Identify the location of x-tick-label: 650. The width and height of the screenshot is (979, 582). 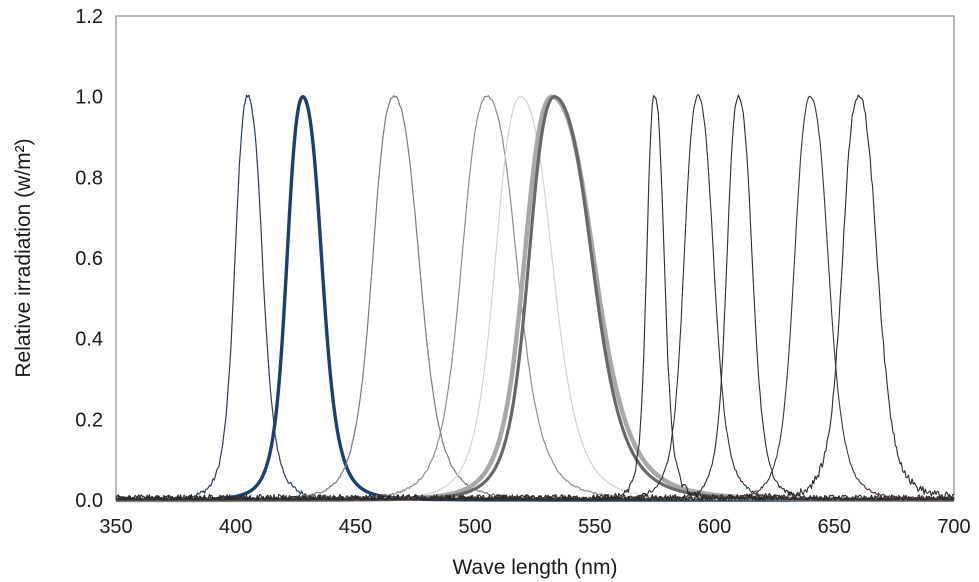
(834, 527).